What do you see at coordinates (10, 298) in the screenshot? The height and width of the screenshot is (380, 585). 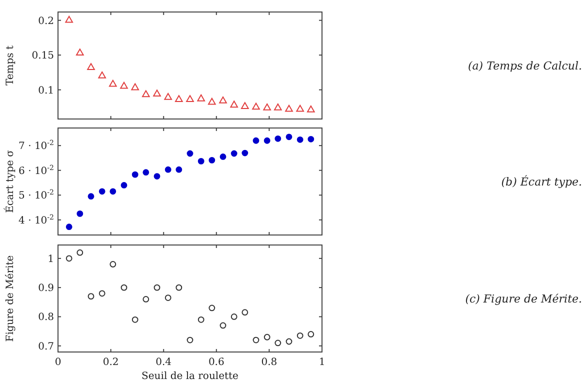 I see `y-axis-title: Figure de Mérite` at bounding box center [10, 298].